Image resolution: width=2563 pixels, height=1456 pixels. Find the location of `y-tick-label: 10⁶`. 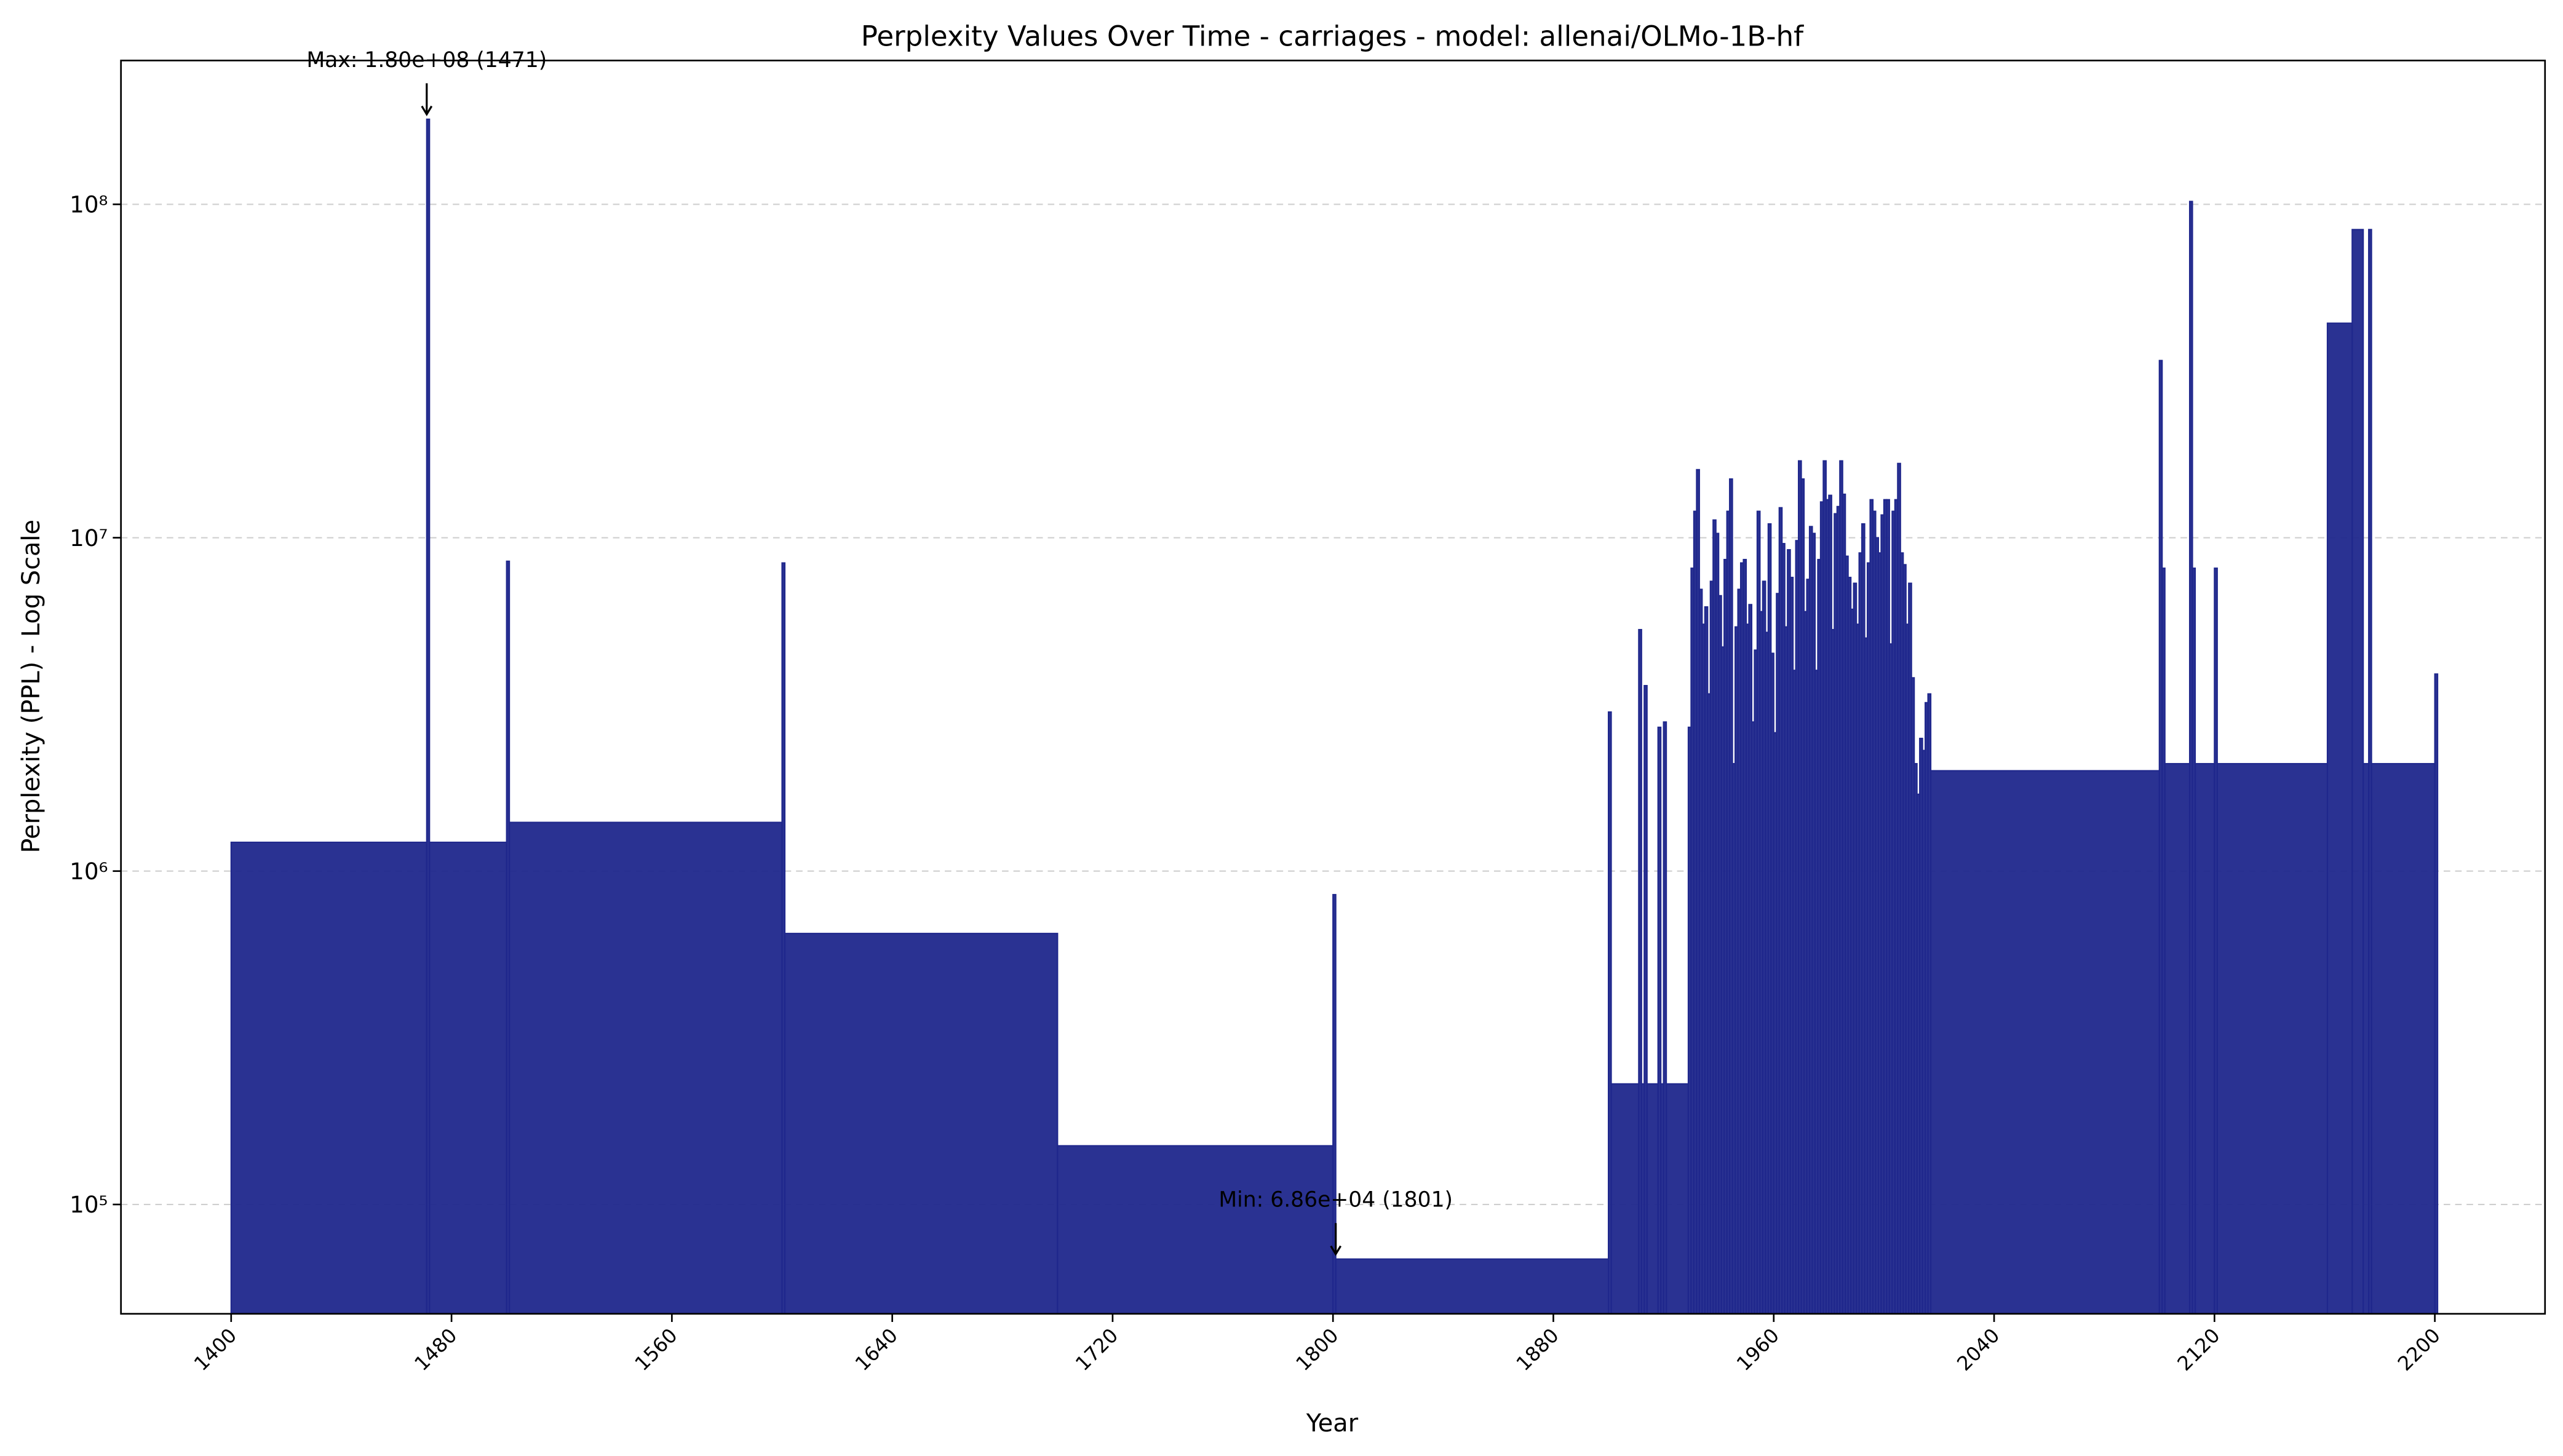

y-tick-label: 10⁶ is located at coordinates (89, 872).